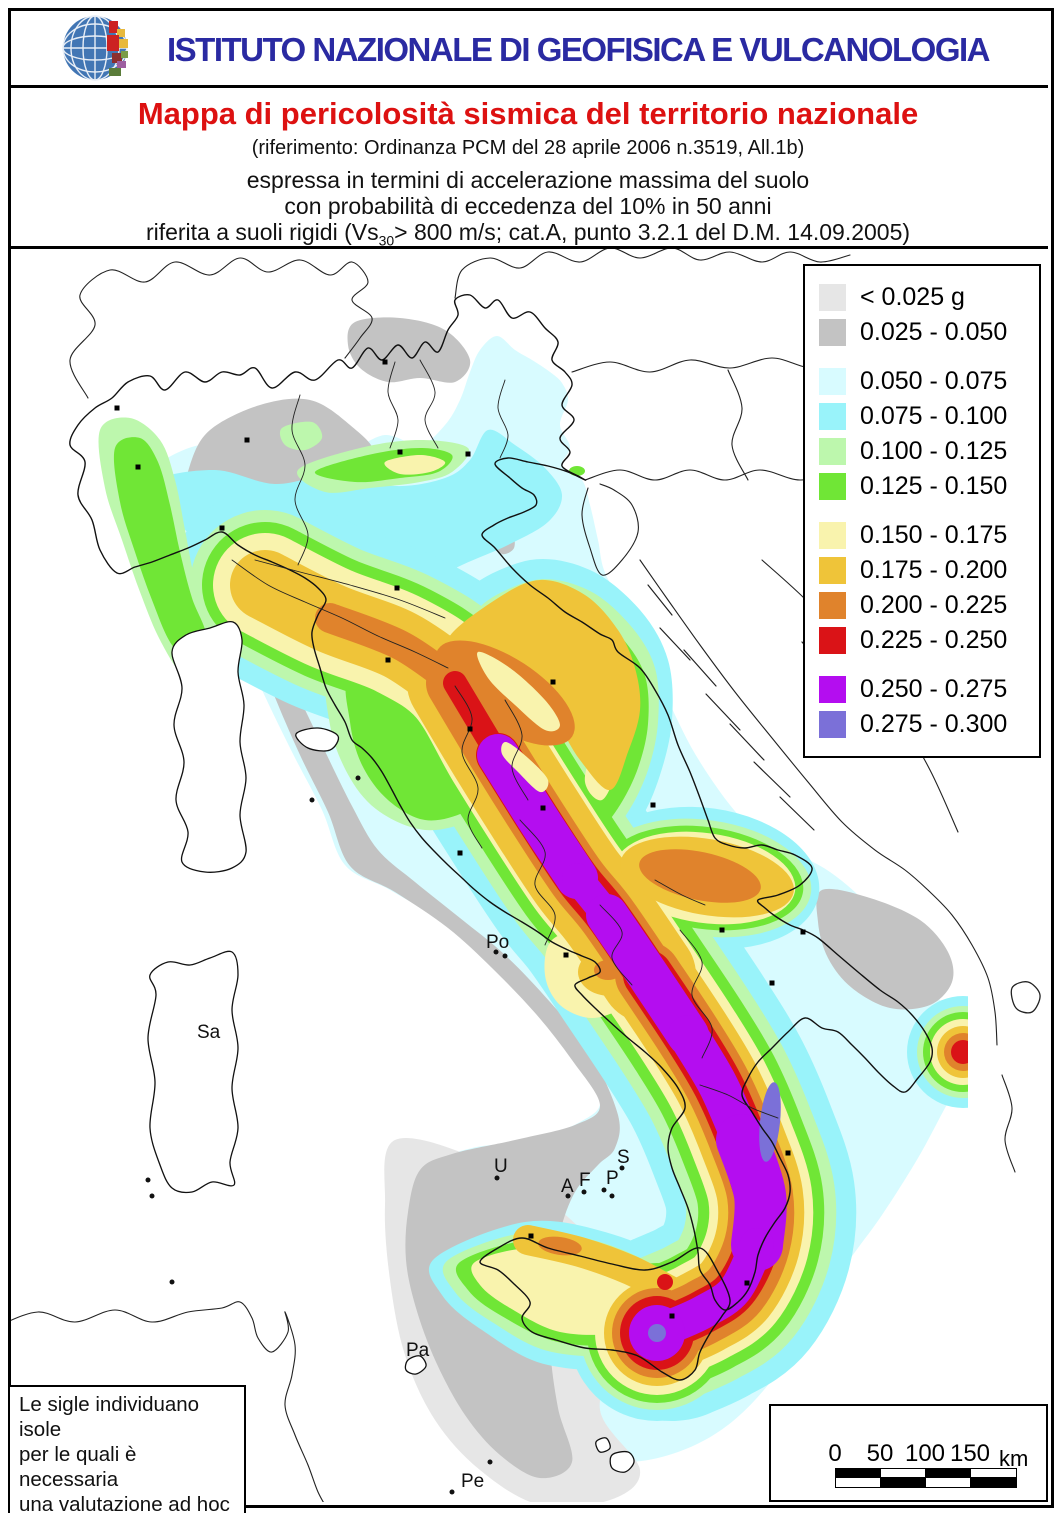 The image size is (1059, 1513). Describe the element at coordinates (924, 570) in the screenshot. I see `legend-row: 0.175 - 0.200` at that location.